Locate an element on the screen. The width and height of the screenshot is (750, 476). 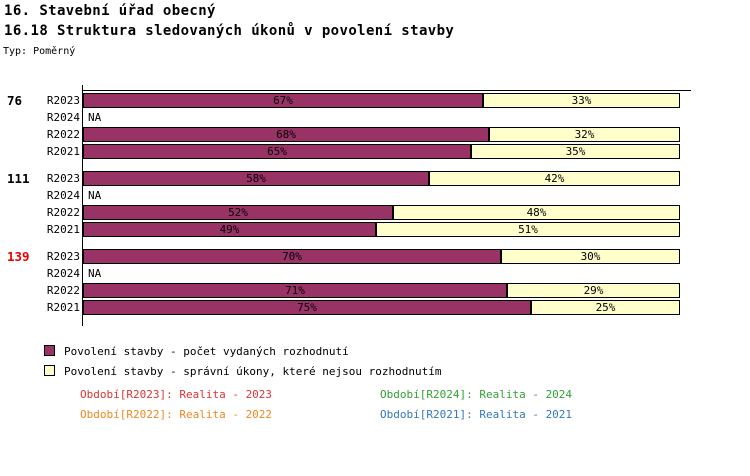
bar-segment-decisions: 52% is located at coordinates (238, 212).